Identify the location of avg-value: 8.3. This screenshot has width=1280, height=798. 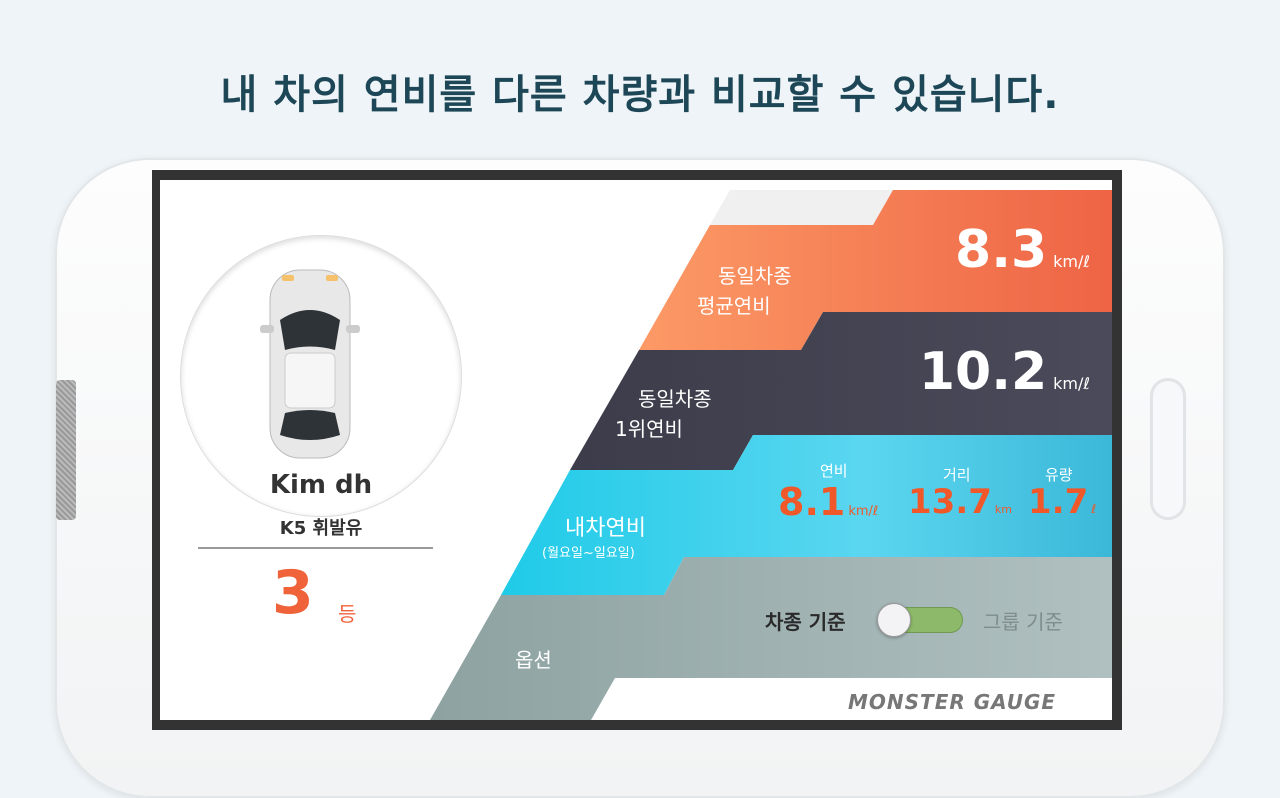
(1001, 250).